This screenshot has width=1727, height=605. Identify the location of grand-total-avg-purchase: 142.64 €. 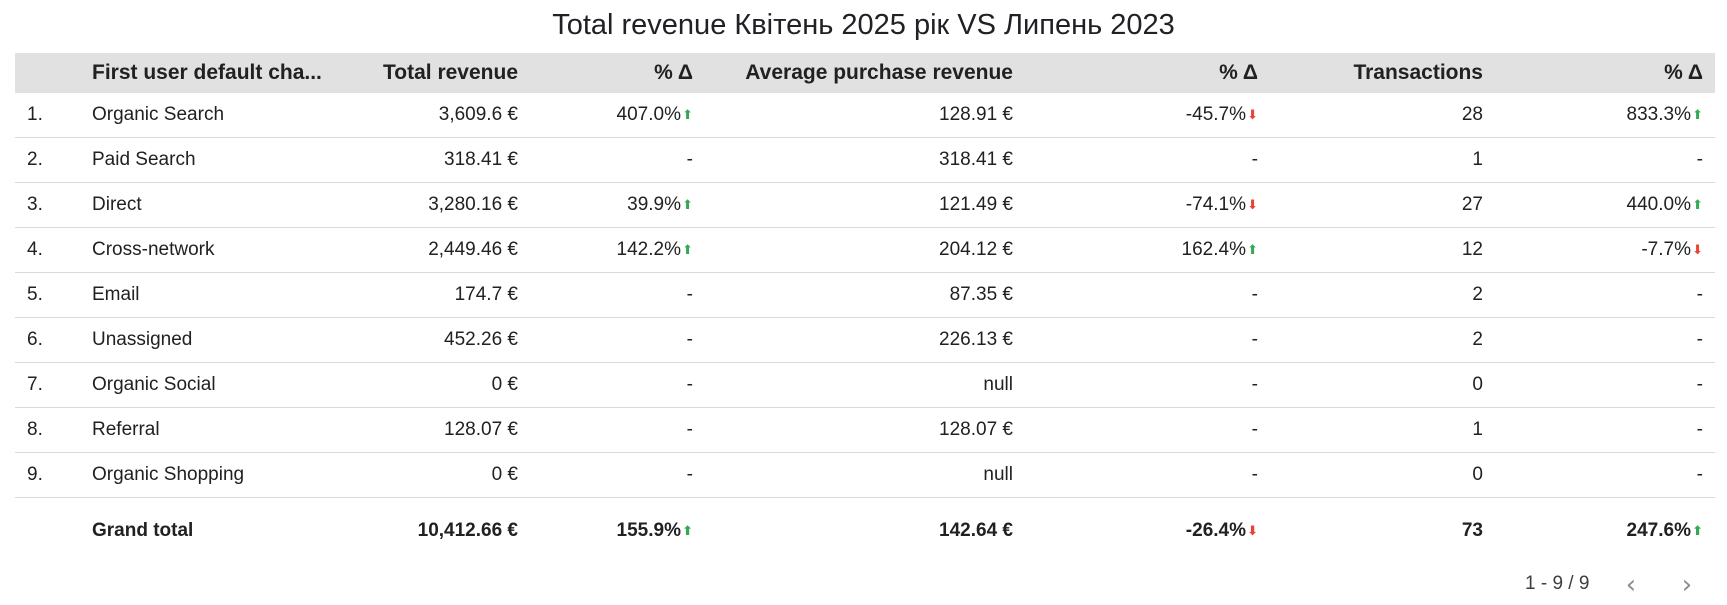
(976, 530).